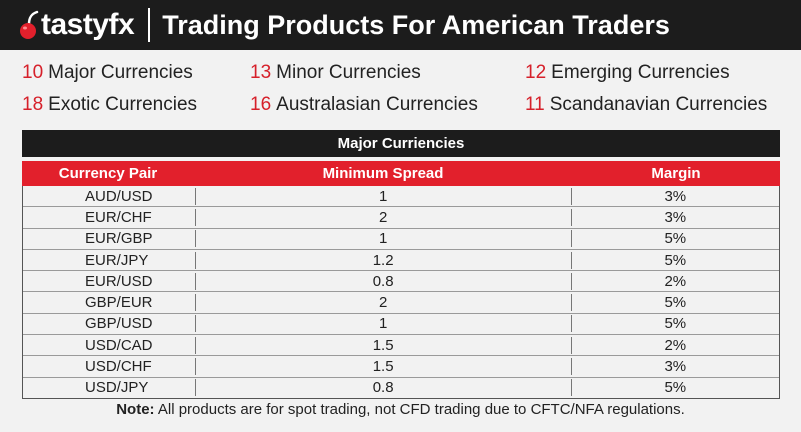 The image size is (801, 432). Describe the element at coordinates (119, 196) in the screenshot. I see `cell-currency-pair: AUD/USD` at that location.